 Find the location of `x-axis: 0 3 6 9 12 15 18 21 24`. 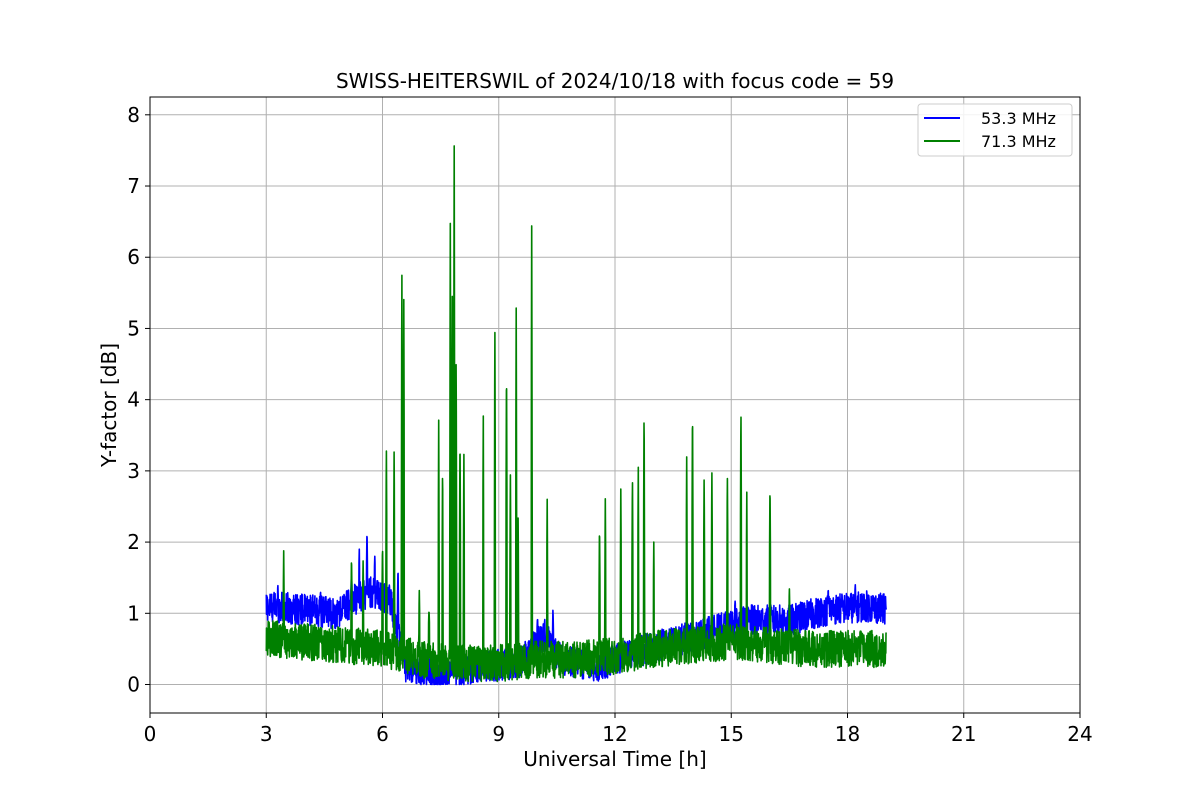

x-axis: 0 3 6 9 12 15 18 21 24 is located at coordinates (618, 729).